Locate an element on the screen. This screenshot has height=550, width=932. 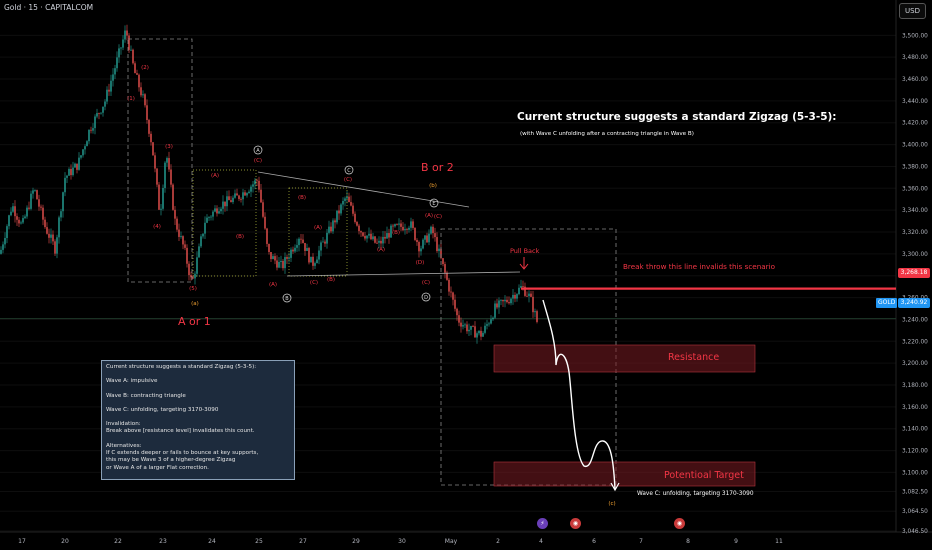
currency-button: USD is located at coordinates (912, 11).